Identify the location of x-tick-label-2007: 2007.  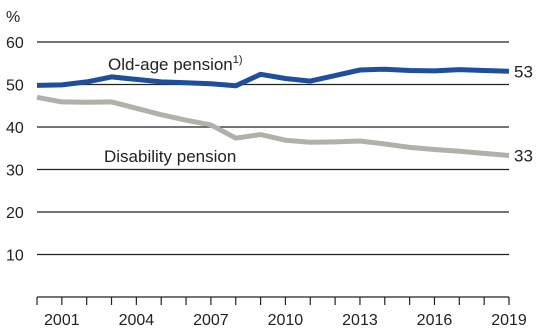
(211, 320).